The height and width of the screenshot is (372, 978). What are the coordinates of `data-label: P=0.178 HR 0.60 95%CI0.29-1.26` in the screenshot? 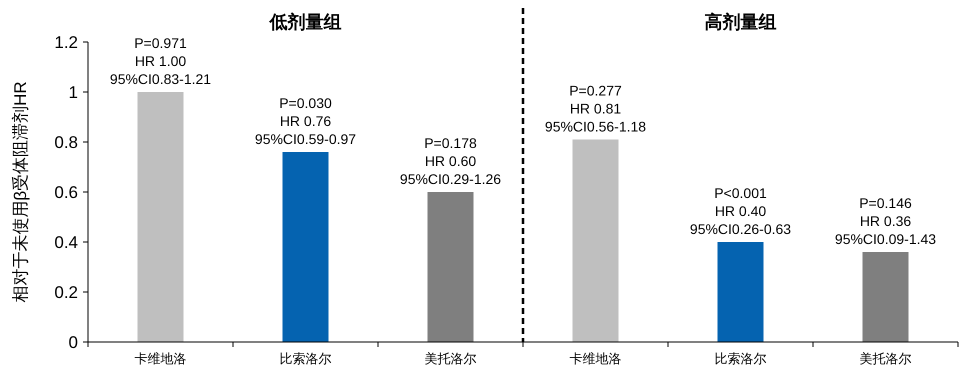 It's located at (451, 161).